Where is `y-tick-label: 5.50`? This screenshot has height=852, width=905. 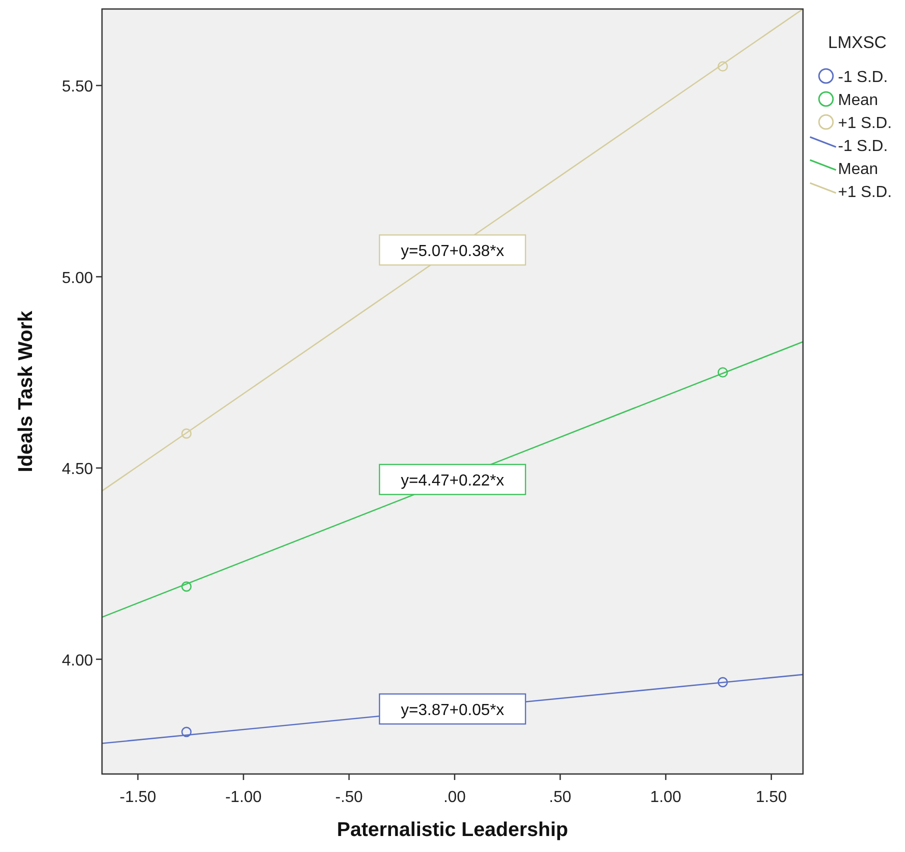
y-tick-label: 5.50 is located at coordinates (78, 87).